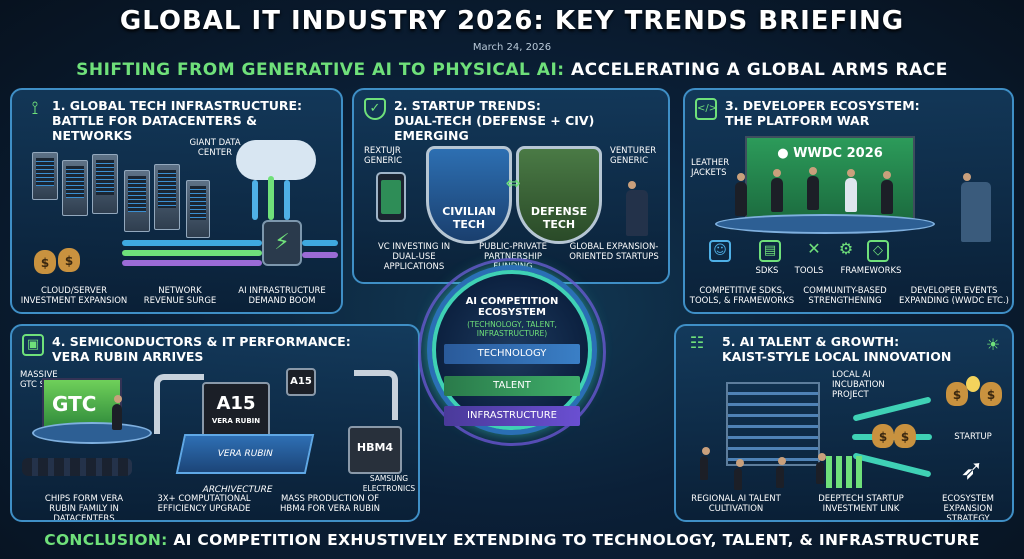 The image size is (1024, 559). I want to click on tool-tools: TOOLS, so click(809, 271).